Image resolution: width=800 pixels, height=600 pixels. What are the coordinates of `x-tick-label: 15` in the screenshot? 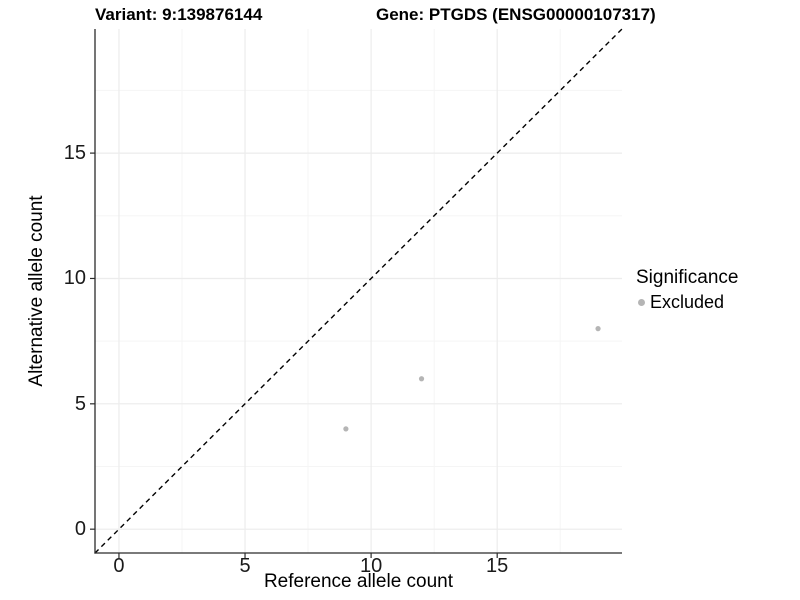 It's located at (497, 566).